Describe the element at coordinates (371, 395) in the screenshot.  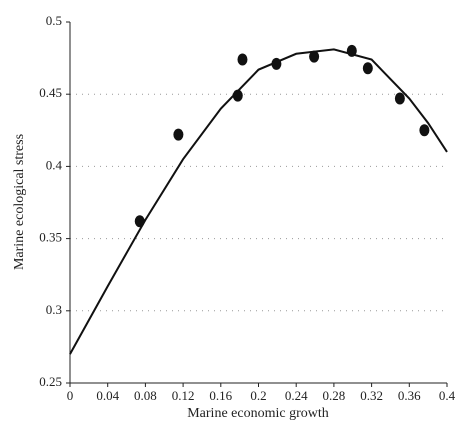
I see `x-tick-label: 0.32` at that location.